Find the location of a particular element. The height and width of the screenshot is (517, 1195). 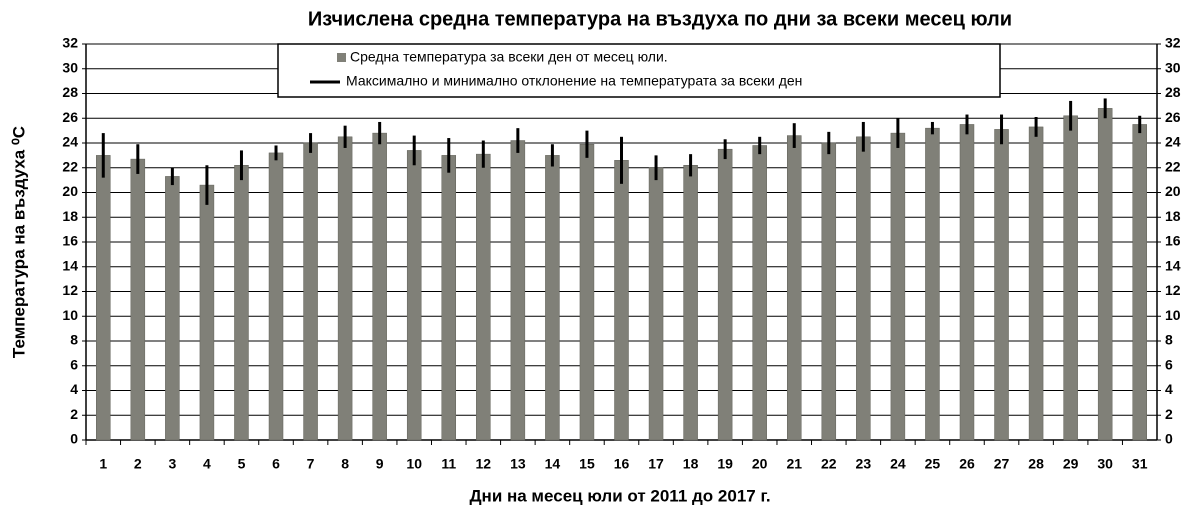

y-tick-label: 8 is located at coordinates (74, 340).